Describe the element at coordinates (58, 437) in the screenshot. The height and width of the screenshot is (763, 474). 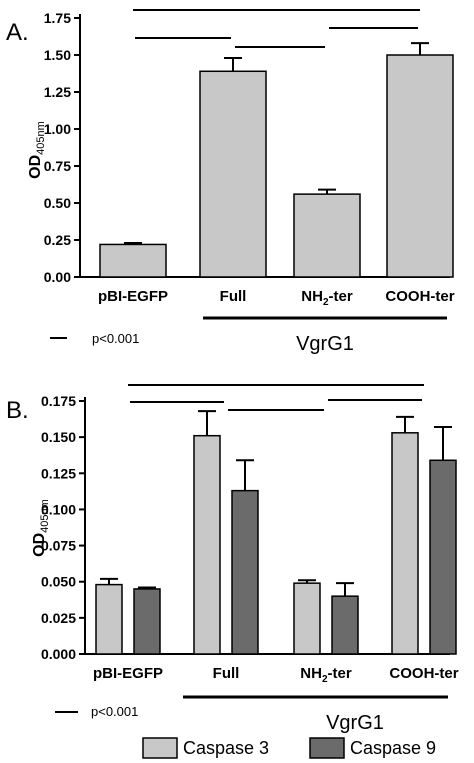
I see `y-tick-label: 0.150` at that location.